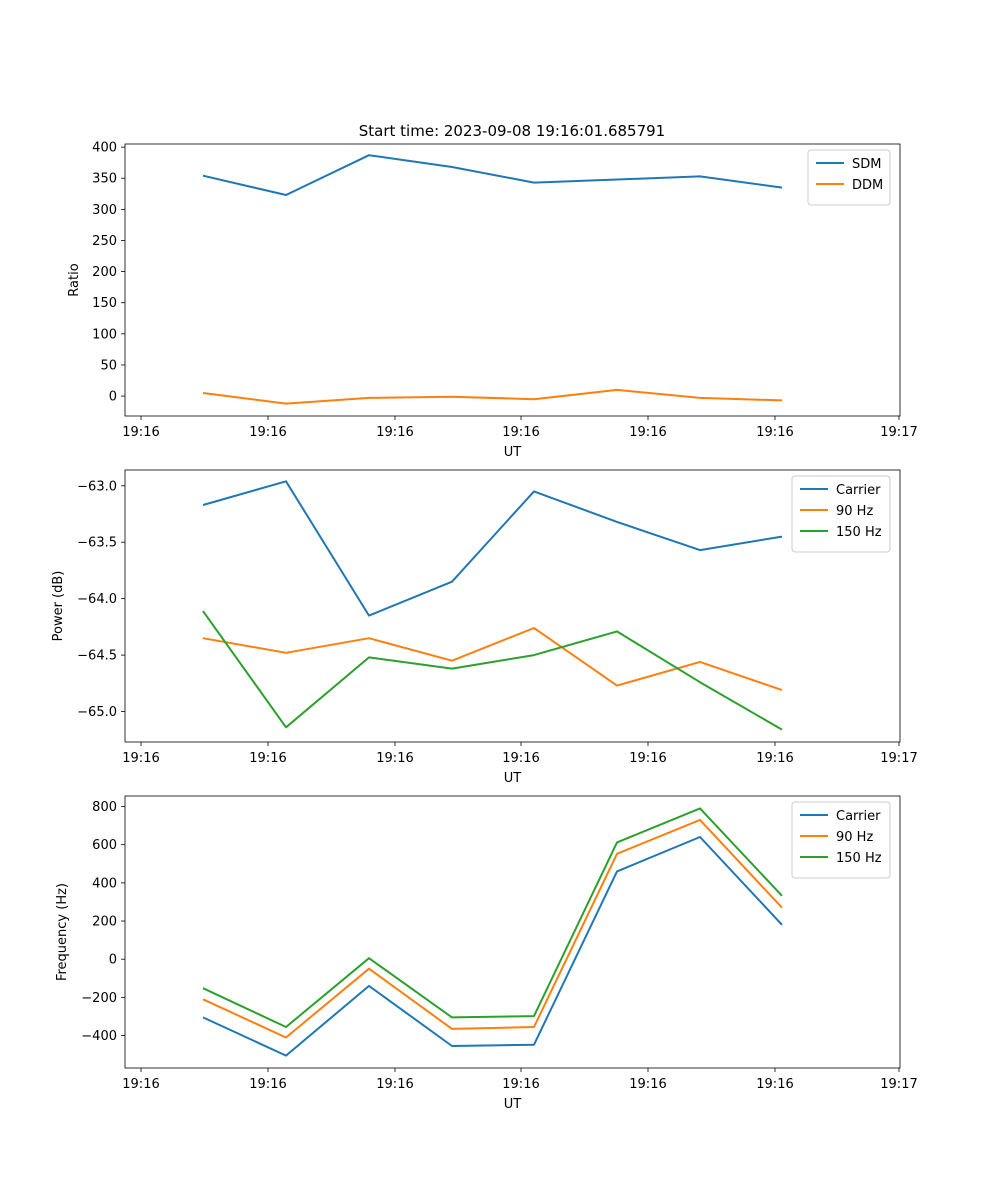 This screenshot has width=1000, height=1200. I want to click on y-tick-label: −63.0, so click(97, 486).